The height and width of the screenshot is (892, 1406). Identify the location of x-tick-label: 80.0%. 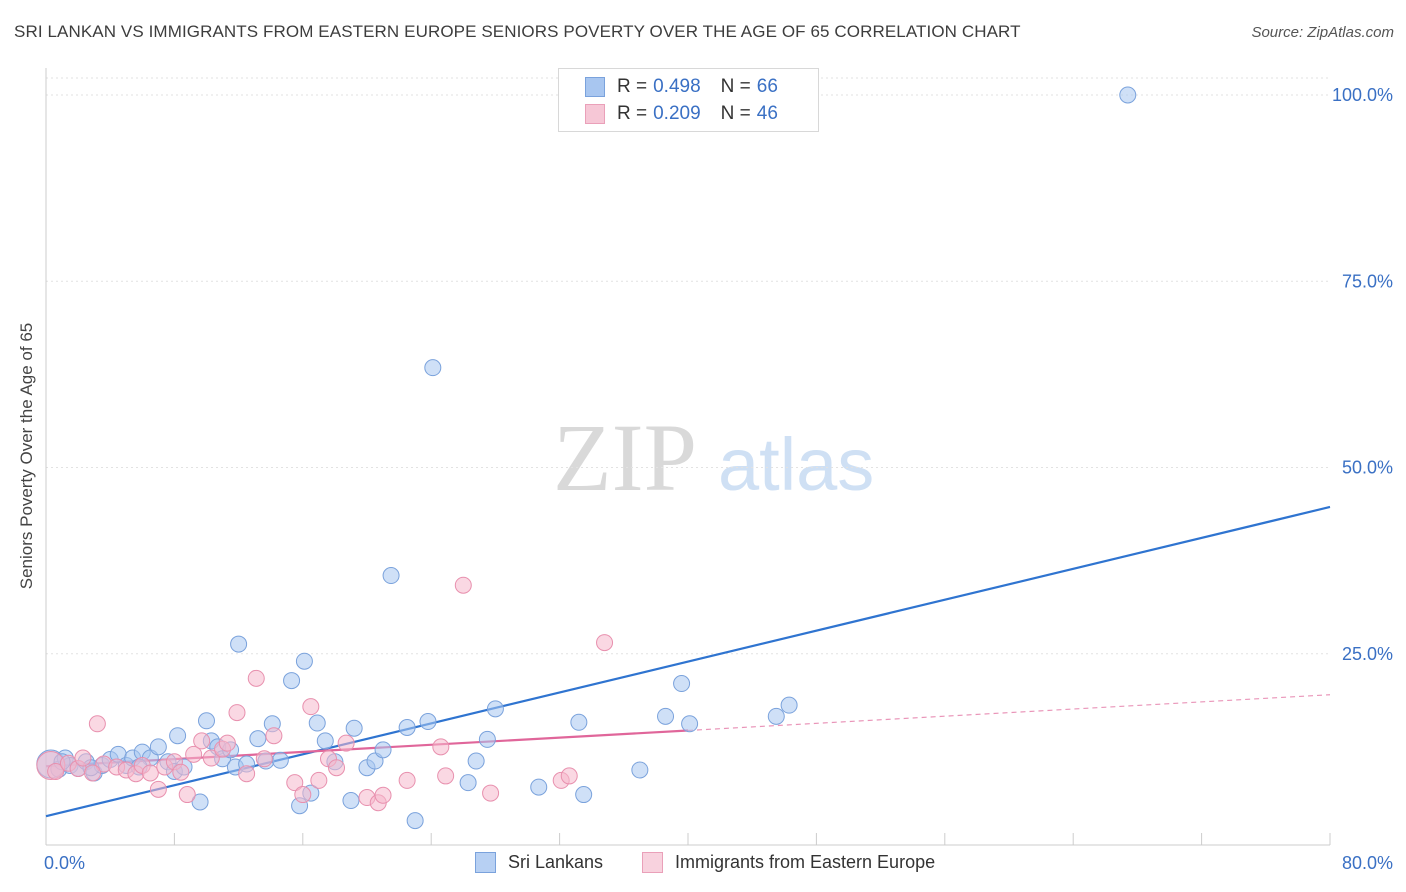
(1367, 863).